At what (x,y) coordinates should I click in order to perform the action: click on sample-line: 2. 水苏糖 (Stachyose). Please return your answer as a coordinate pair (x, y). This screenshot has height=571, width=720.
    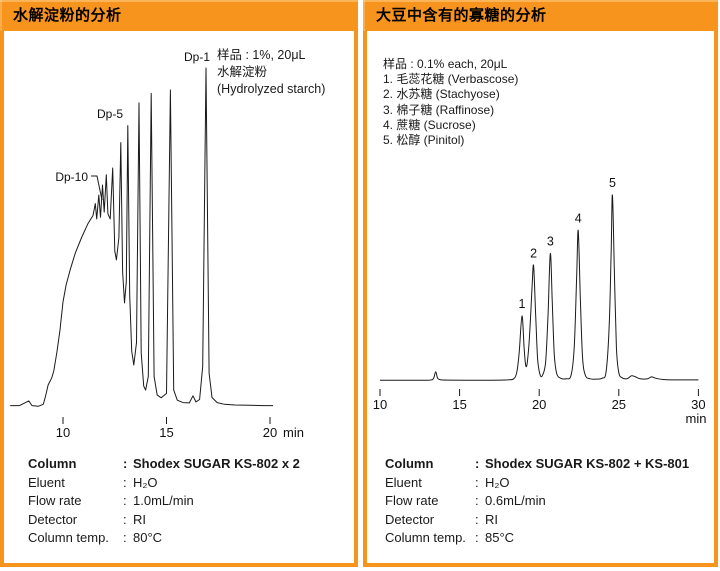
    Looking at the image, I should click on (441, 94).